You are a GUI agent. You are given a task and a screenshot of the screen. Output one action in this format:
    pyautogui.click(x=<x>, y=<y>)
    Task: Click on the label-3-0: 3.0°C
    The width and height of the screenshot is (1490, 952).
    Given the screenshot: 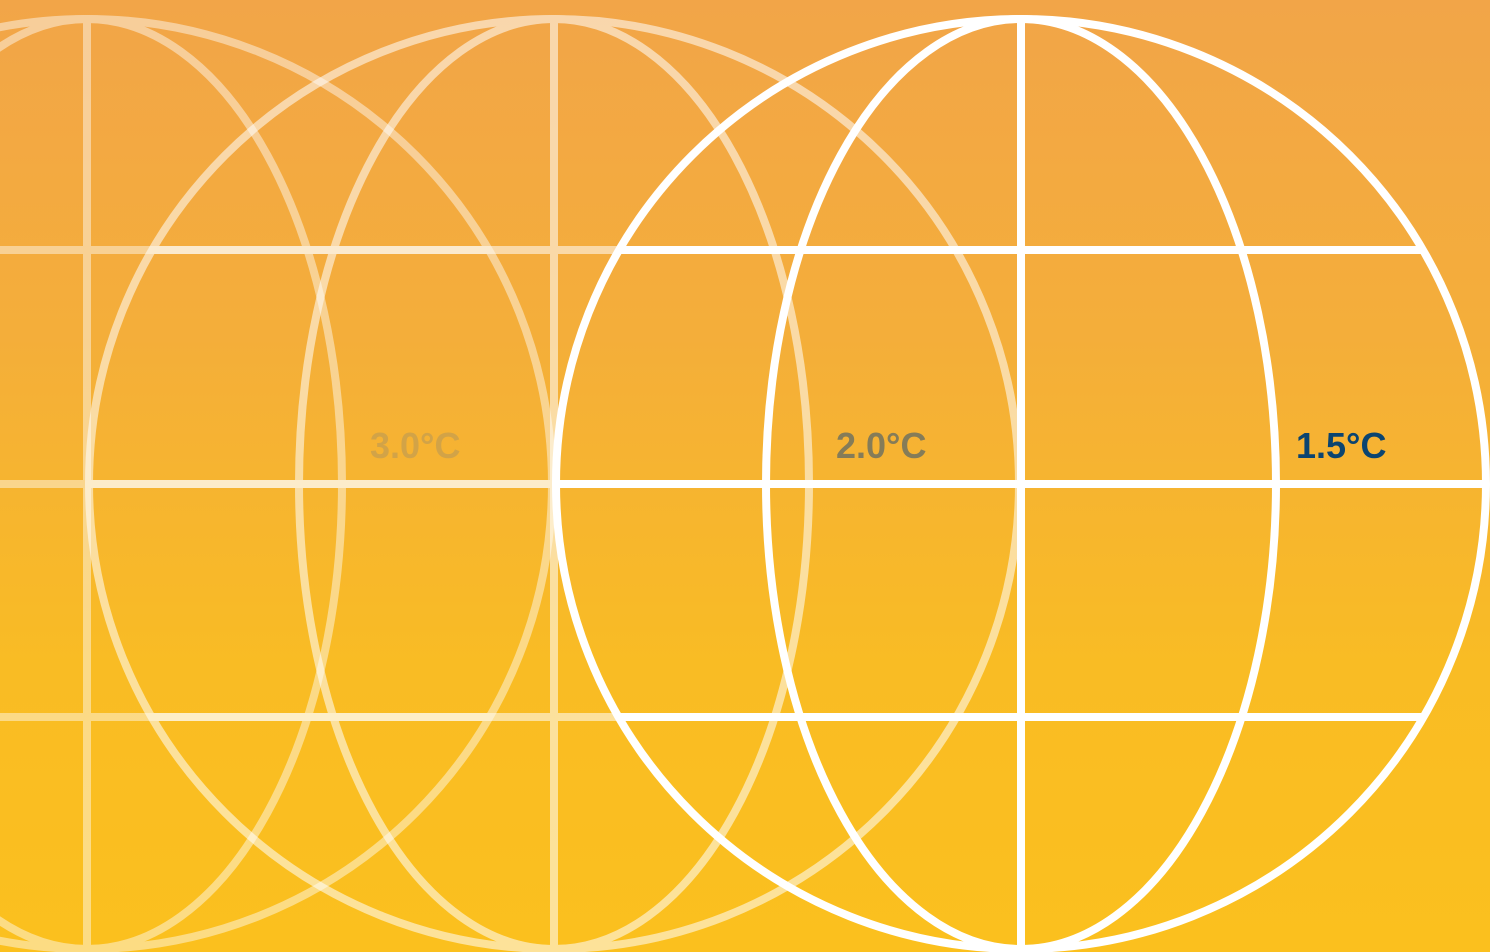 What is the action you would take?
    pyautogui.click(x=415, y=445)
    